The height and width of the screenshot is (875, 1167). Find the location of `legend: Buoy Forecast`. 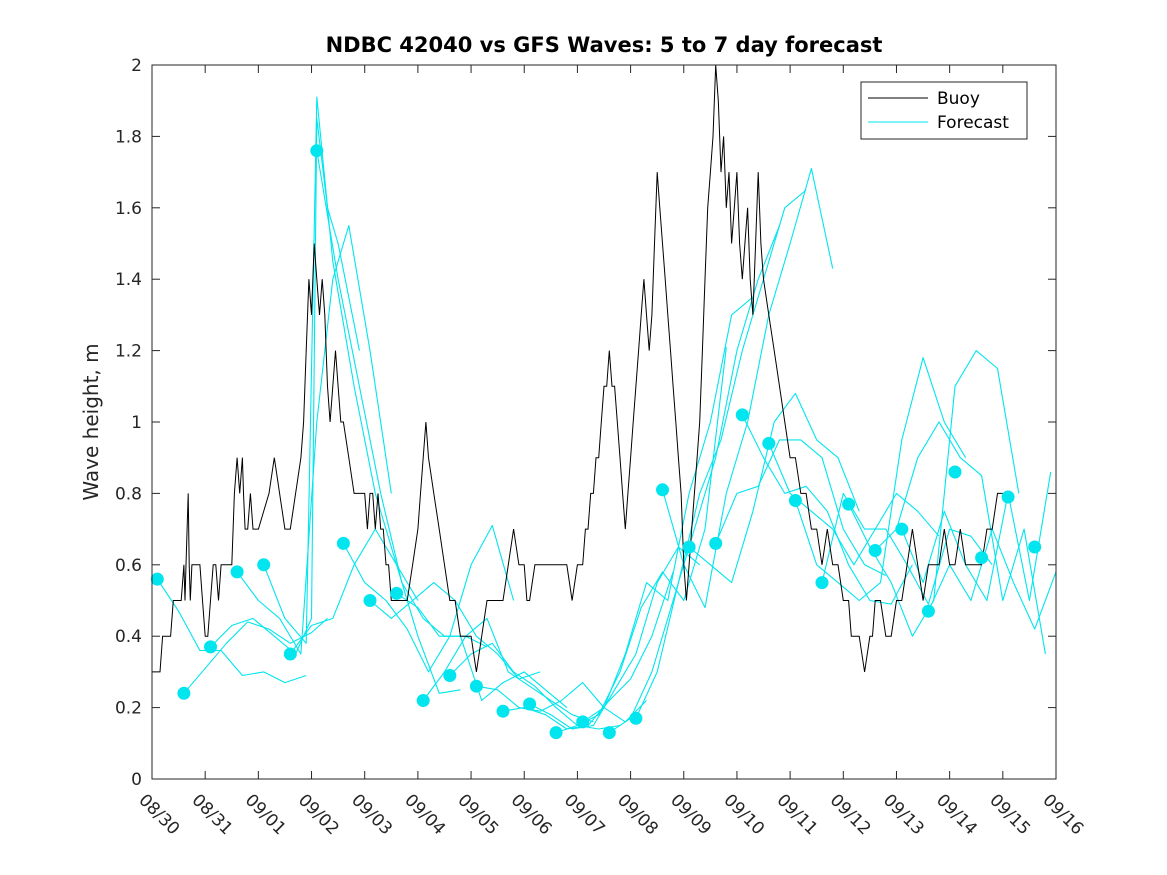

legend: Buoy Forecast is located at coordinates (944, 110).